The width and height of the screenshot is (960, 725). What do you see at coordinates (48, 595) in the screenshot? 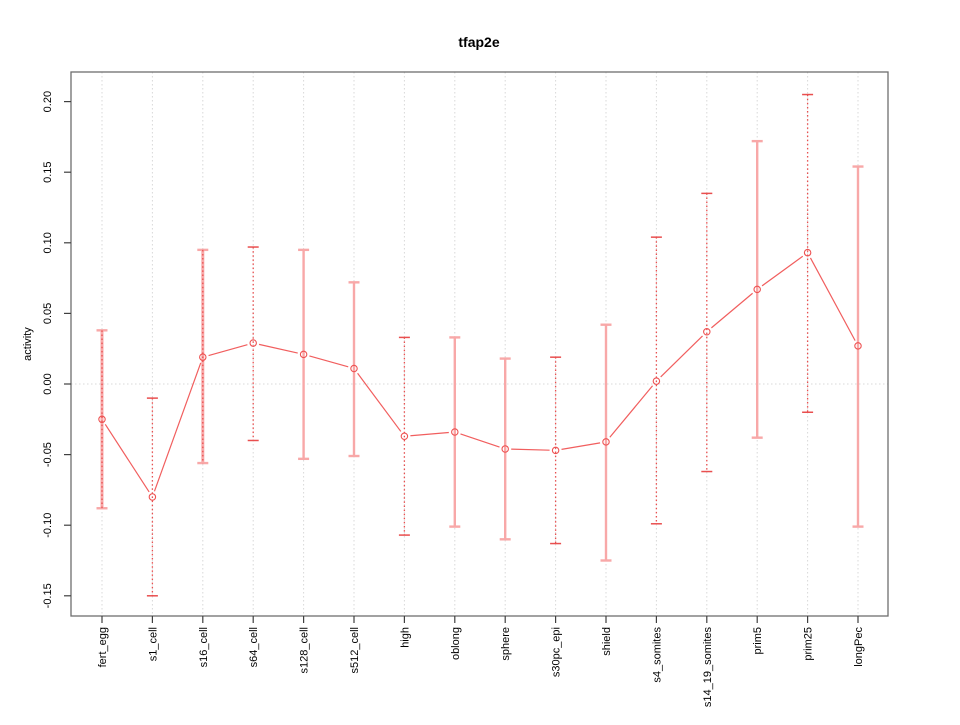
I see `y-tick-label: -0.15` at bounding box center [48, 595].